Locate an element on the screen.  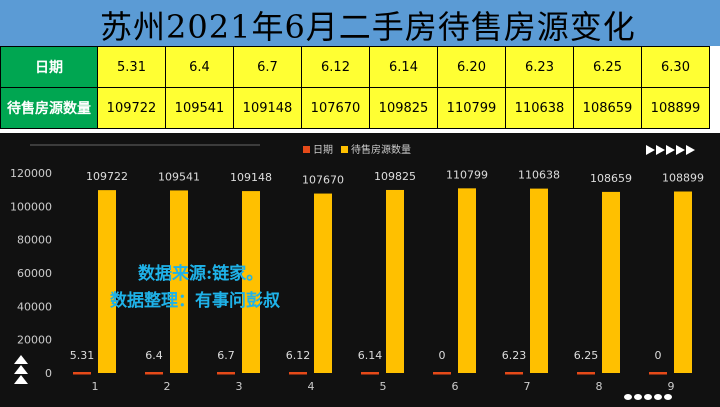
table-cell: 109825 is located at coordinates (403, 108).